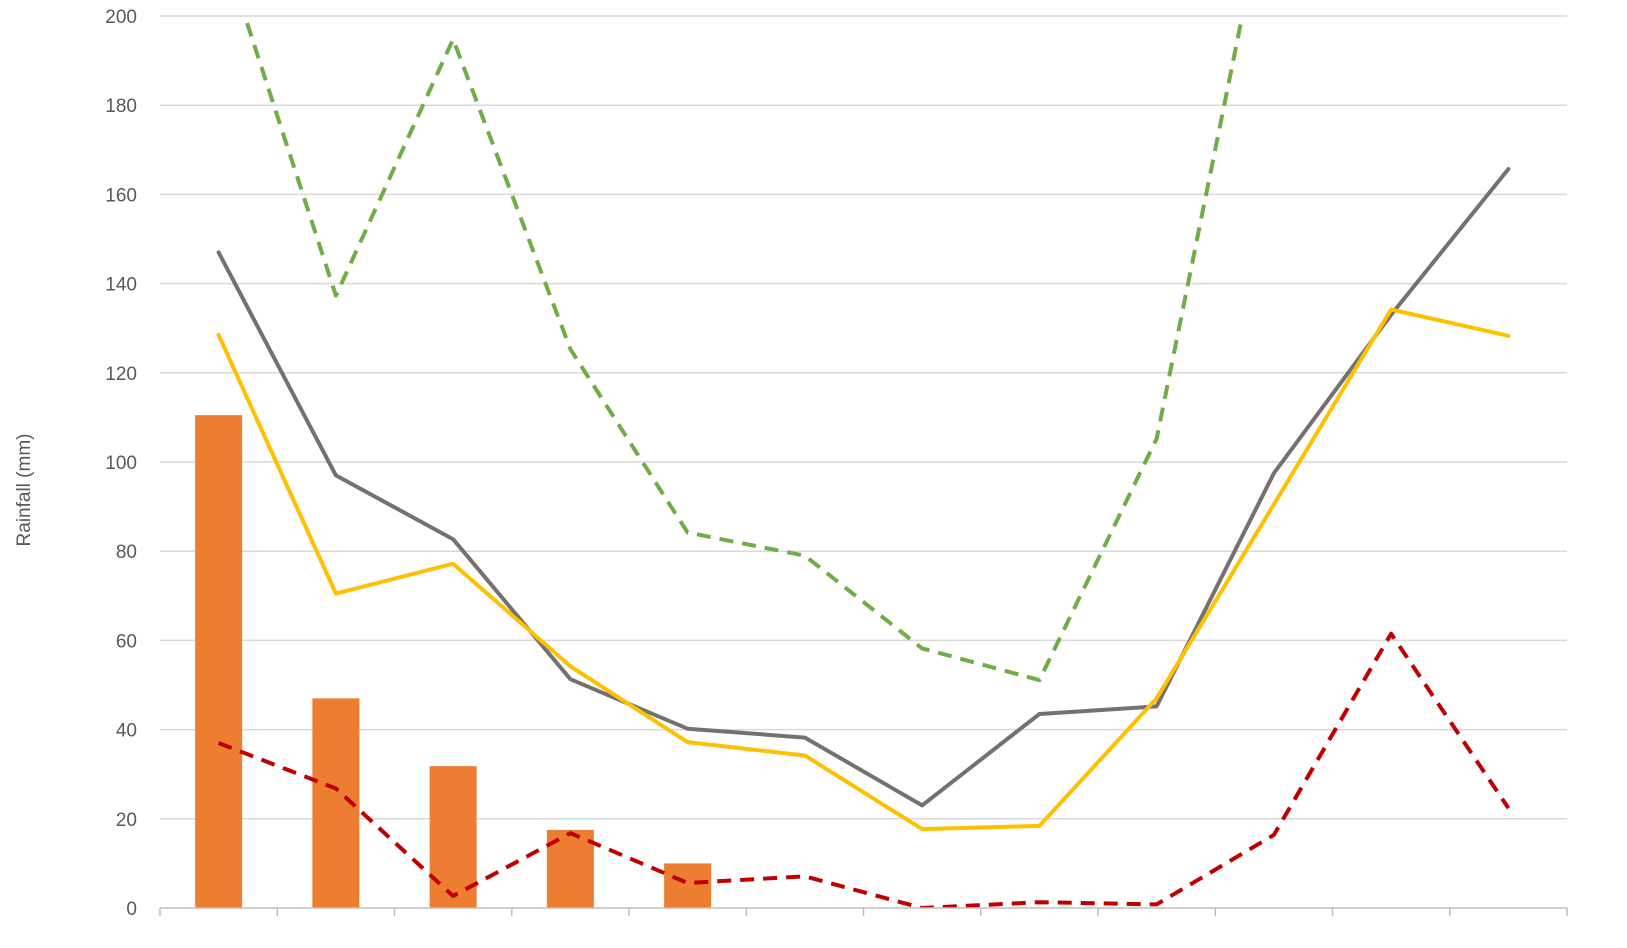  What do you see at coordinates (121, 463) in the screenshot?
I see `y-tick-label: 100` at bounding box center [121, 463].